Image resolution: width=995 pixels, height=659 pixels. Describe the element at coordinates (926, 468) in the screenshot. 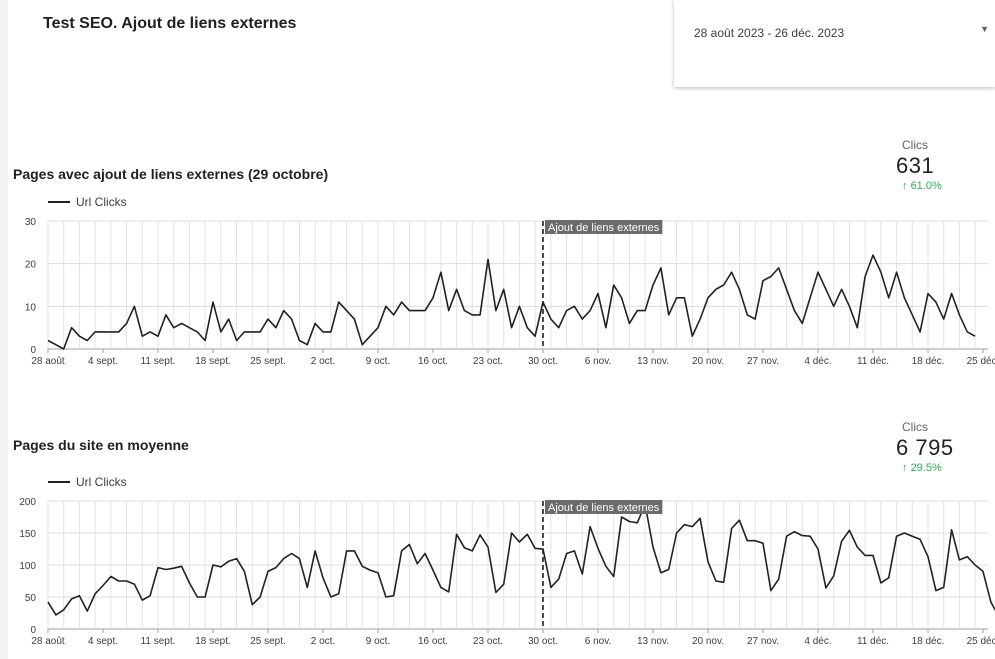

I see `kpi-2-delta-value: 29.5%` at that location.